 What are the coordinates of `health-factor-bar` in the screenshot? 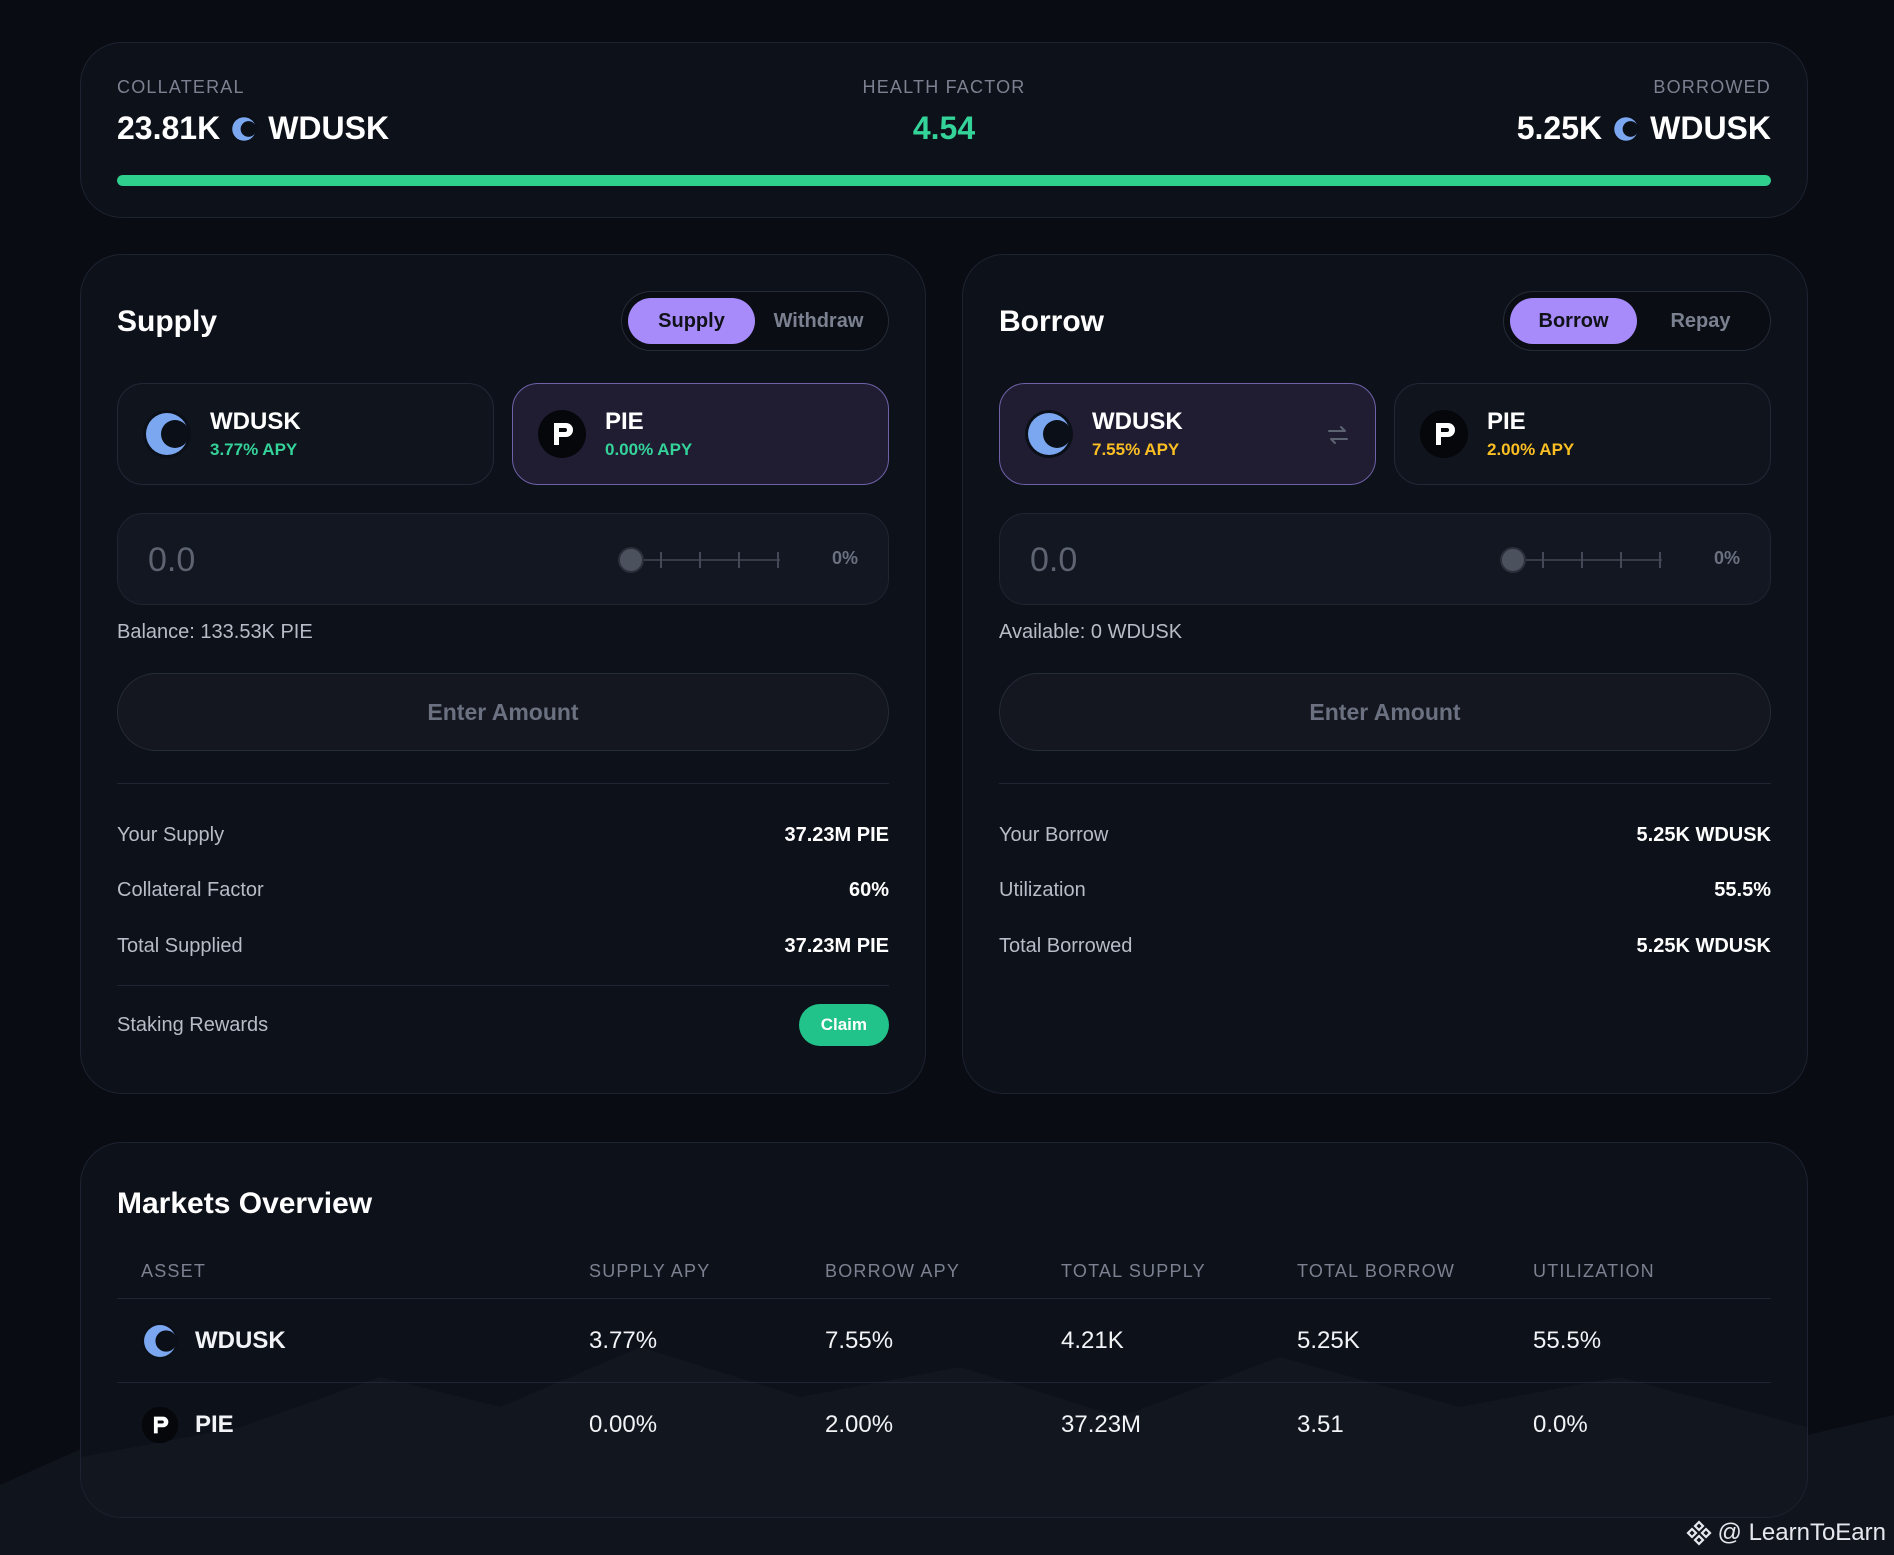 It's located at (944, 180).